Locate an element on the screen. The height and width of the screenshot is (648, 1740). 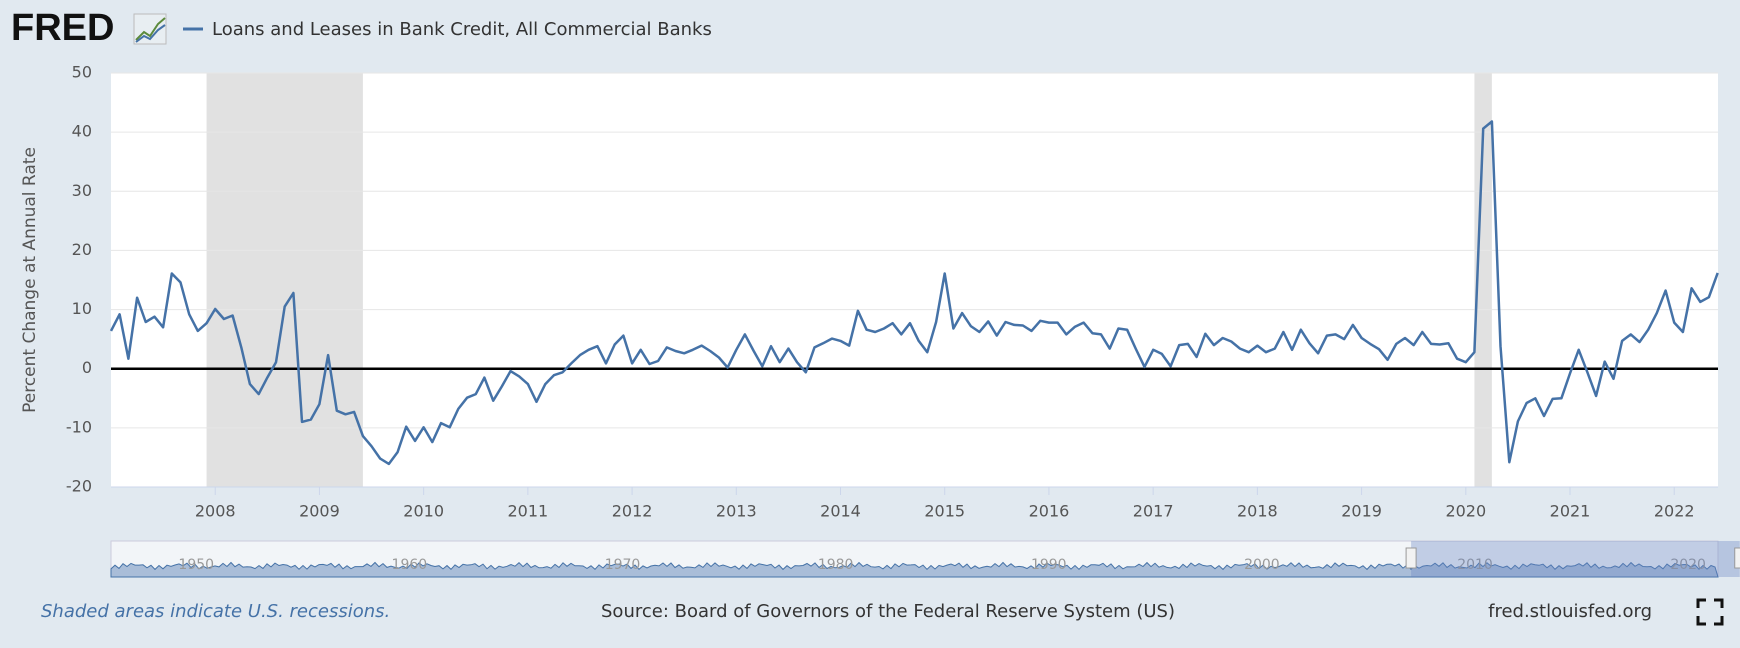
y-tick-label: 10 is located at coordinates (82, 308).